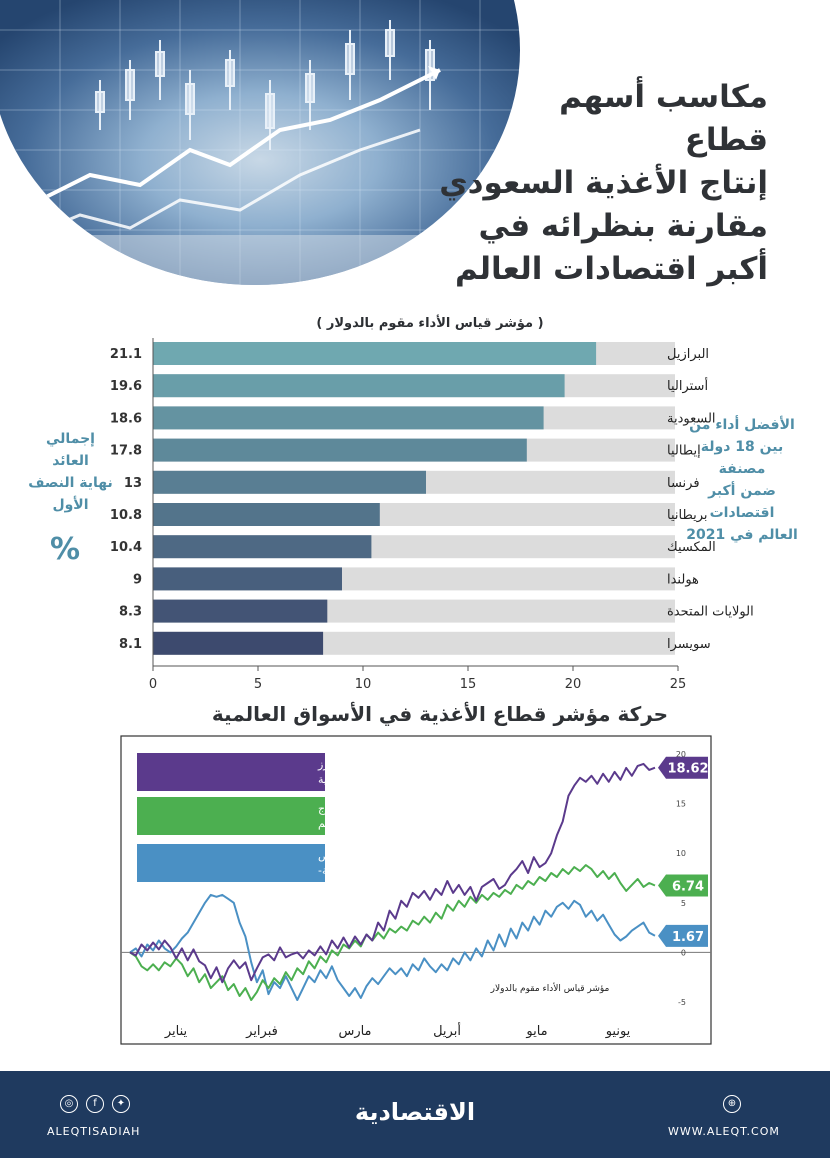 The image size is (830, 1158). I want to click on bar-value-label: 10.4, so click(126, 547).